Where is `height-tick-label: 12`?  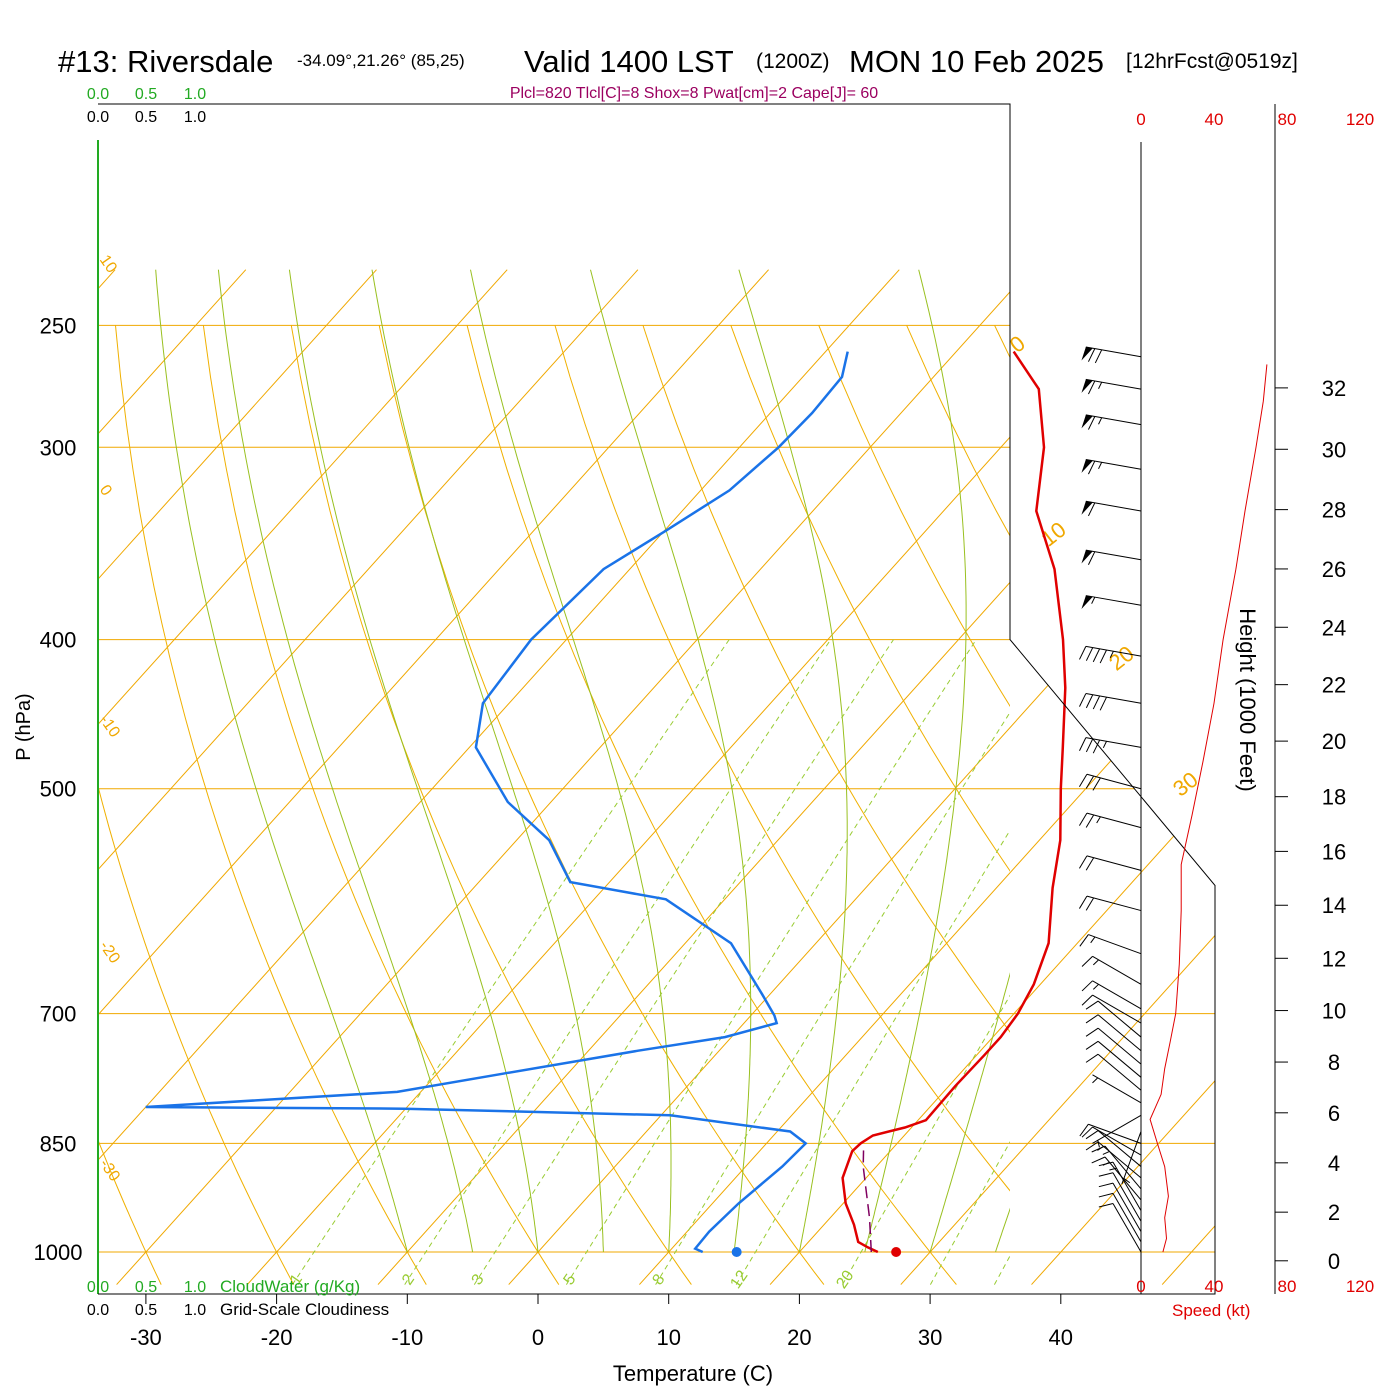
height-tick-label: 12 is located at coordinates (1334, 958).